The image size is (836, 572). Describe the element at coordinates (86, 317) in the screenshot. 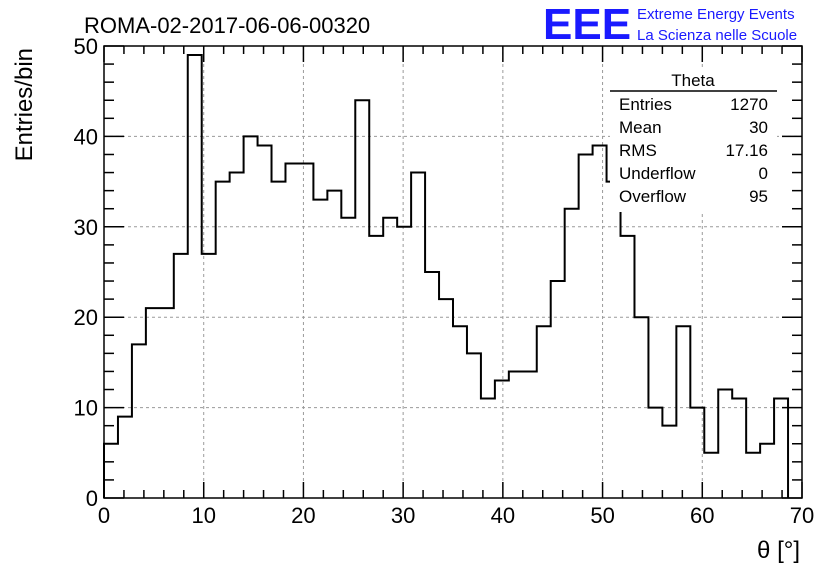

I see `y-tick-label: 20` at that location.